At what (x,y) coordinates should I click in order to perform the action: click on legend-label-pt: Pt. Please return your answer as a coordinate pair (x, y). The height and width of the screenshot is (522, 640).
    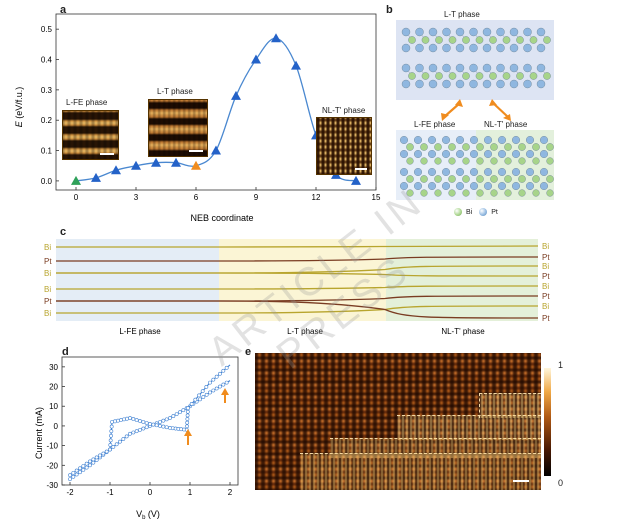
    Looking at the image, I should click on (494, 212).